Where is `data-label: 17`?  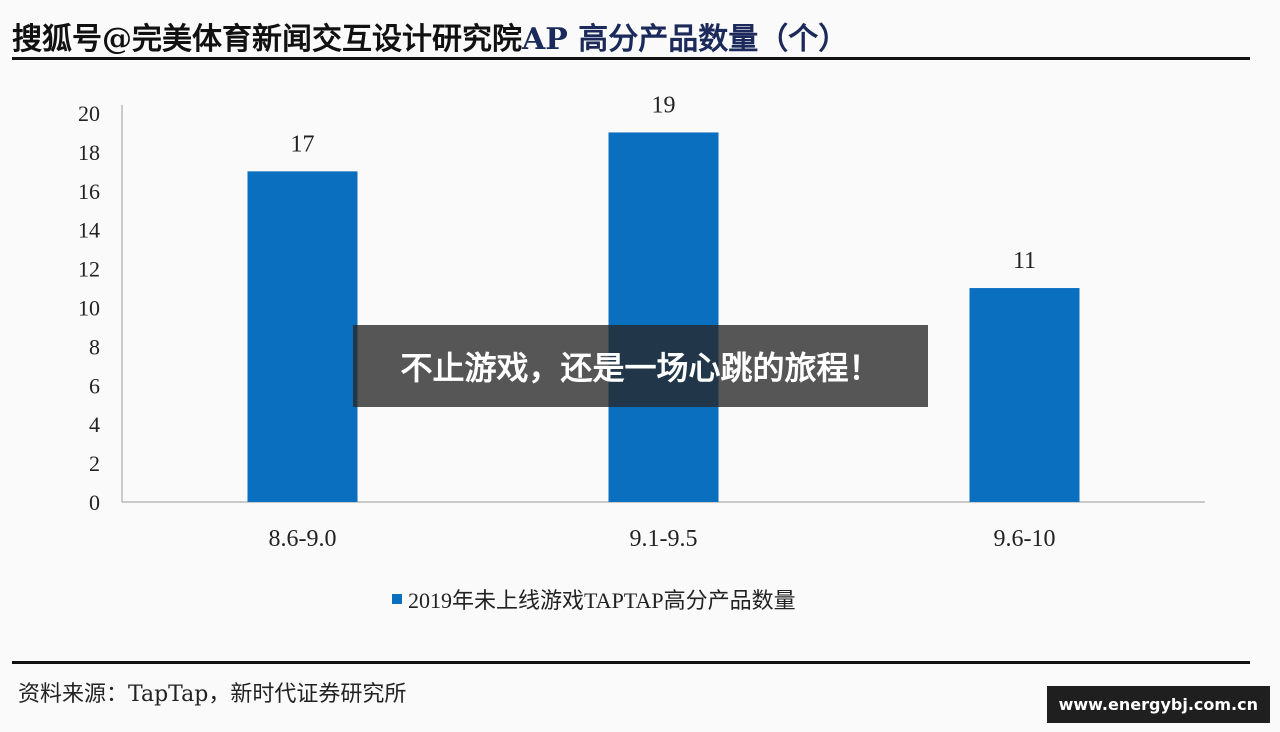 data-label: 17 is located at coordinates (303, 144).